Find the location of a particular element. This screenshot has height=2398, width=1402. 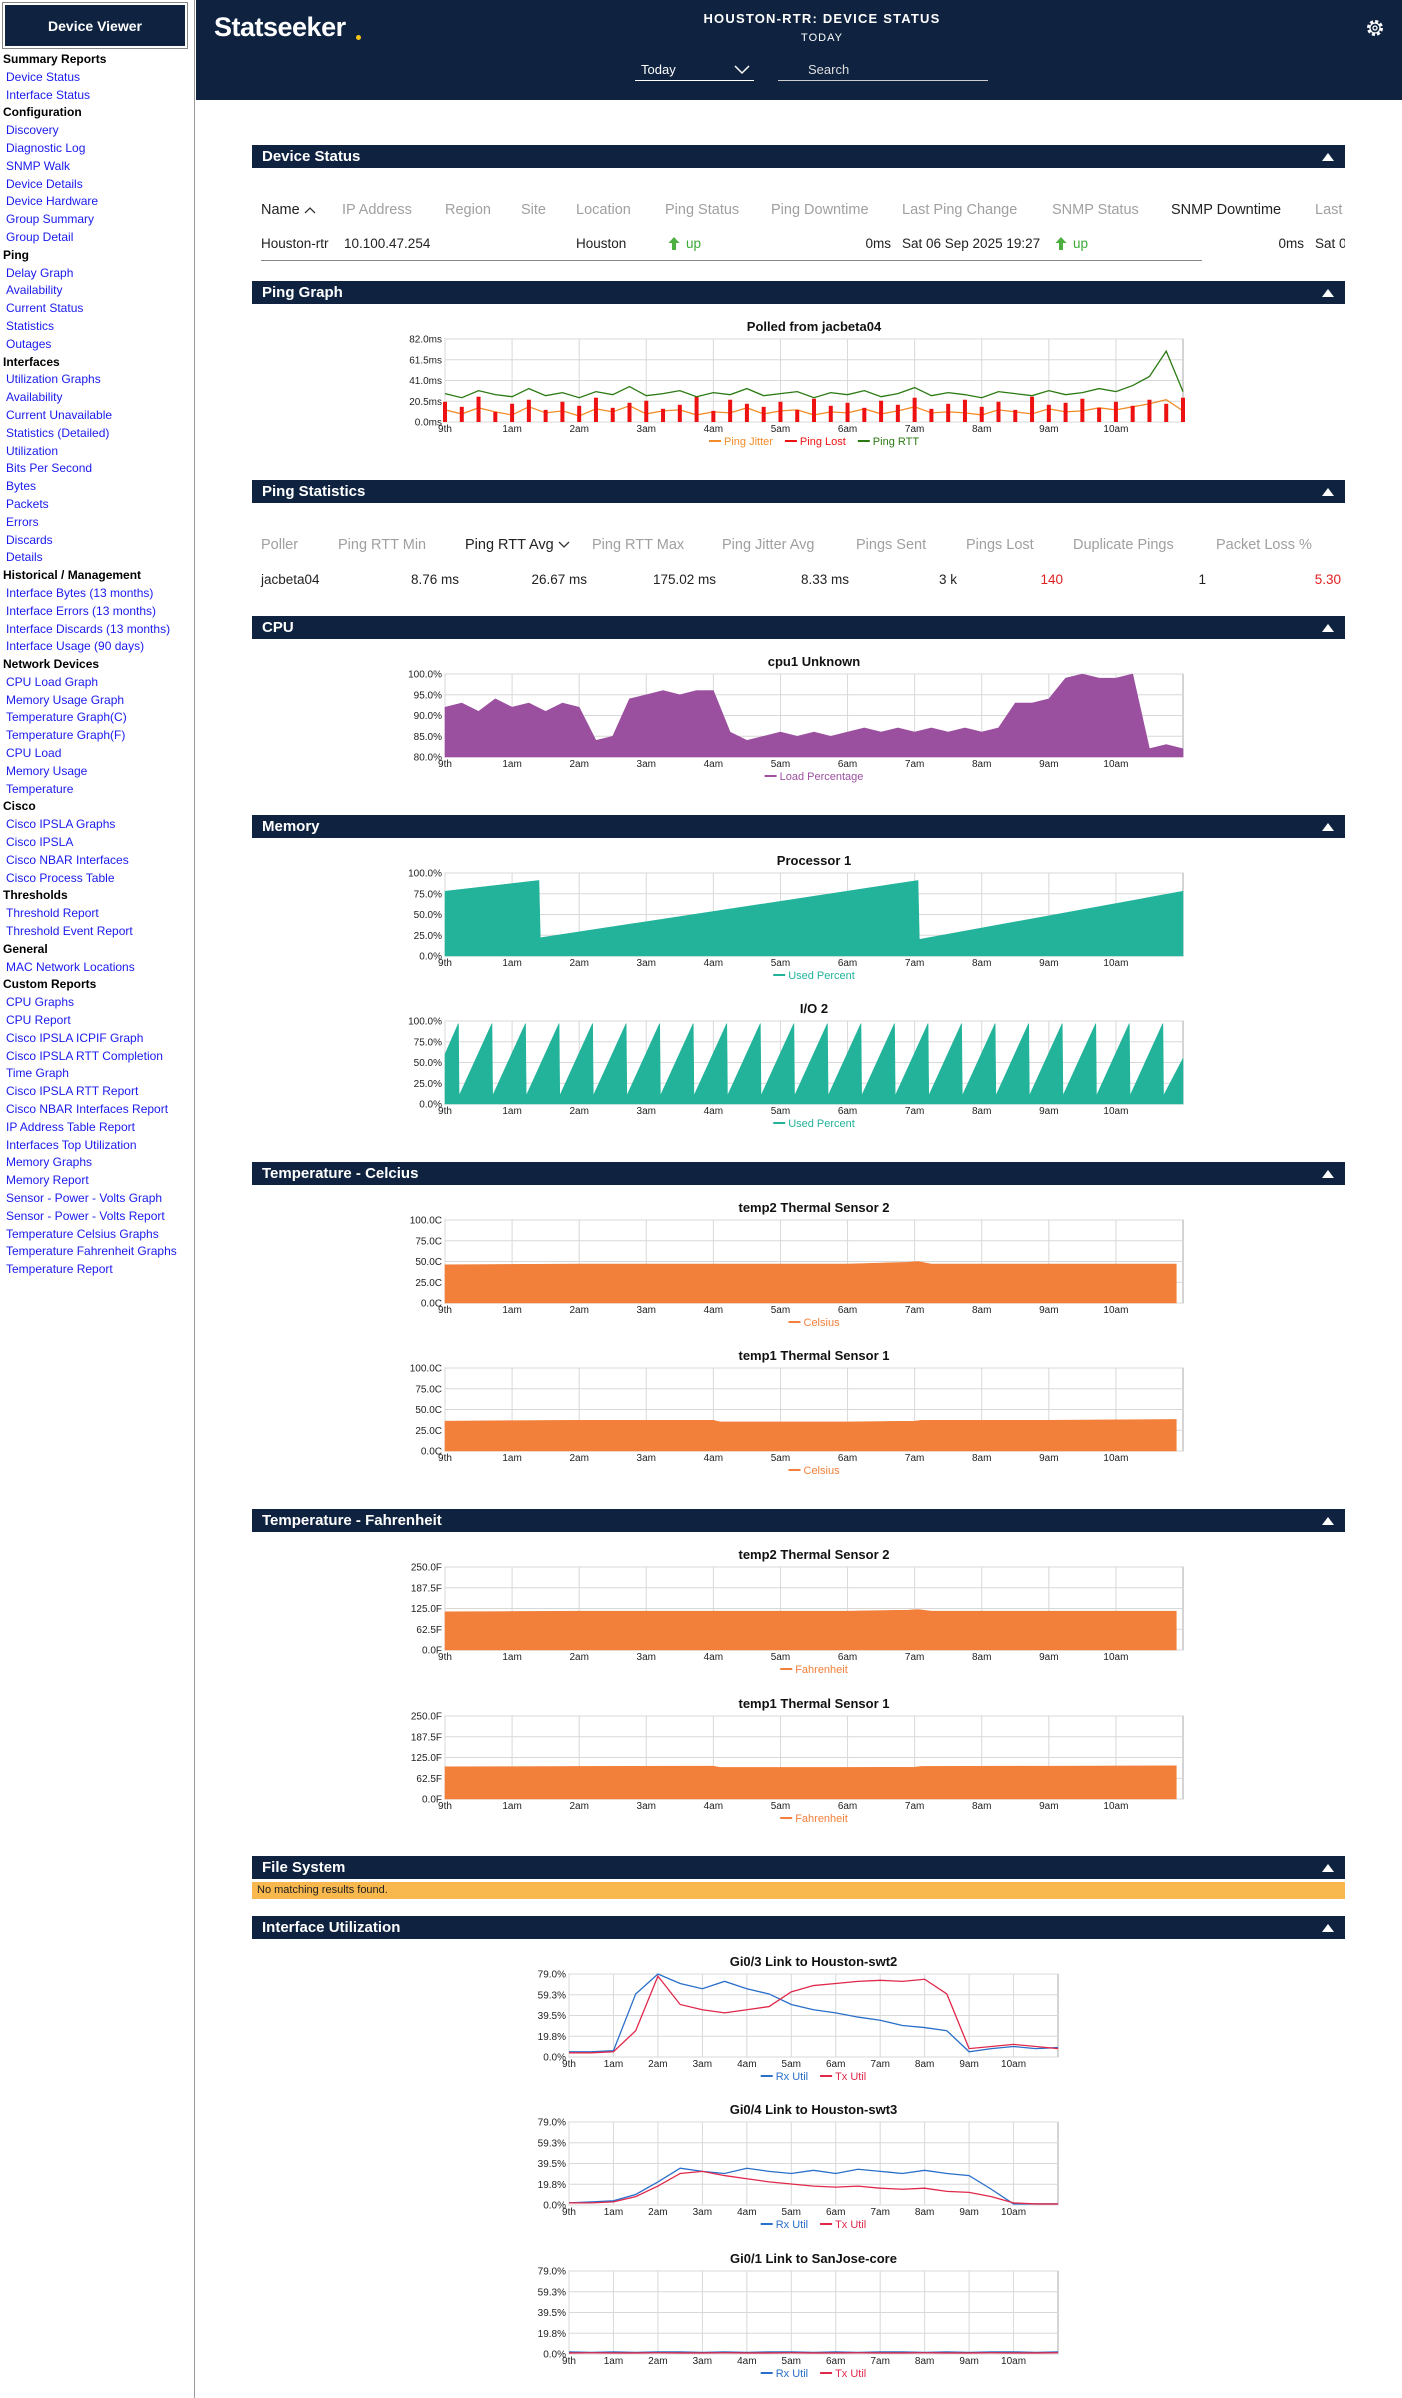

sidebar-link: Memory Graphs is located at coordinates (49, 1162).